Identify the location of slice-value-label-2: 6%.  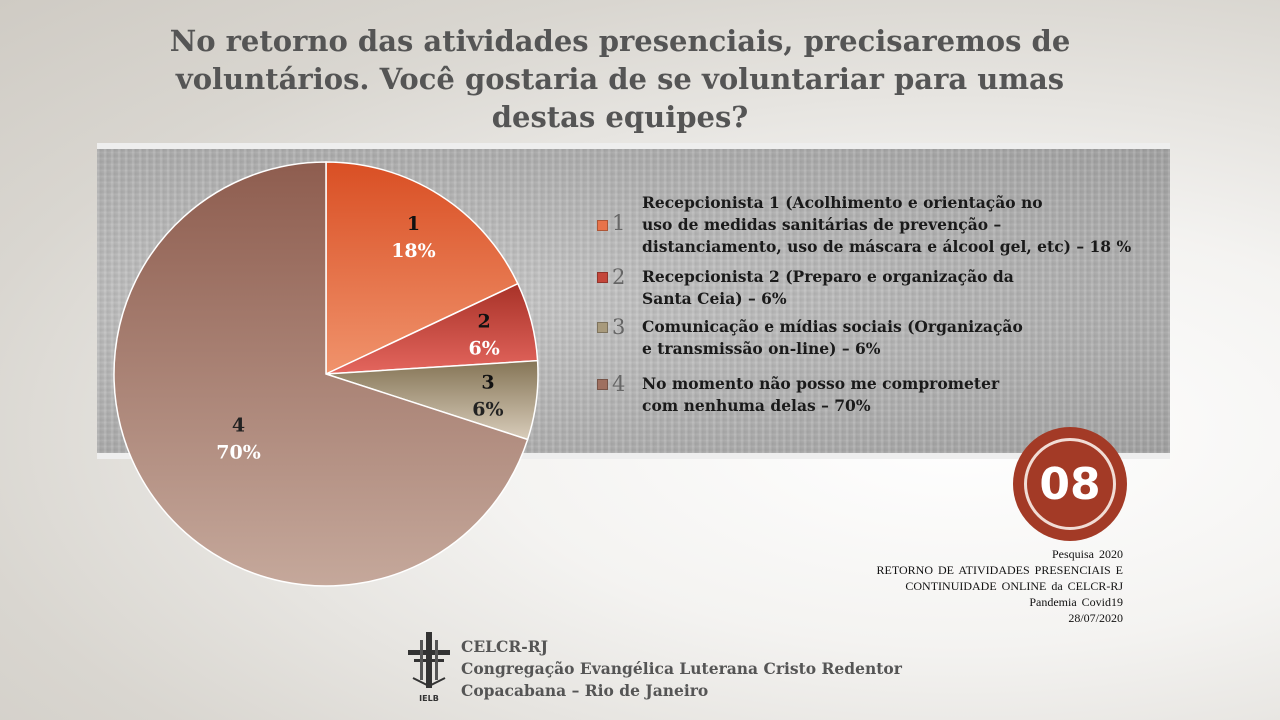
(483, 348).